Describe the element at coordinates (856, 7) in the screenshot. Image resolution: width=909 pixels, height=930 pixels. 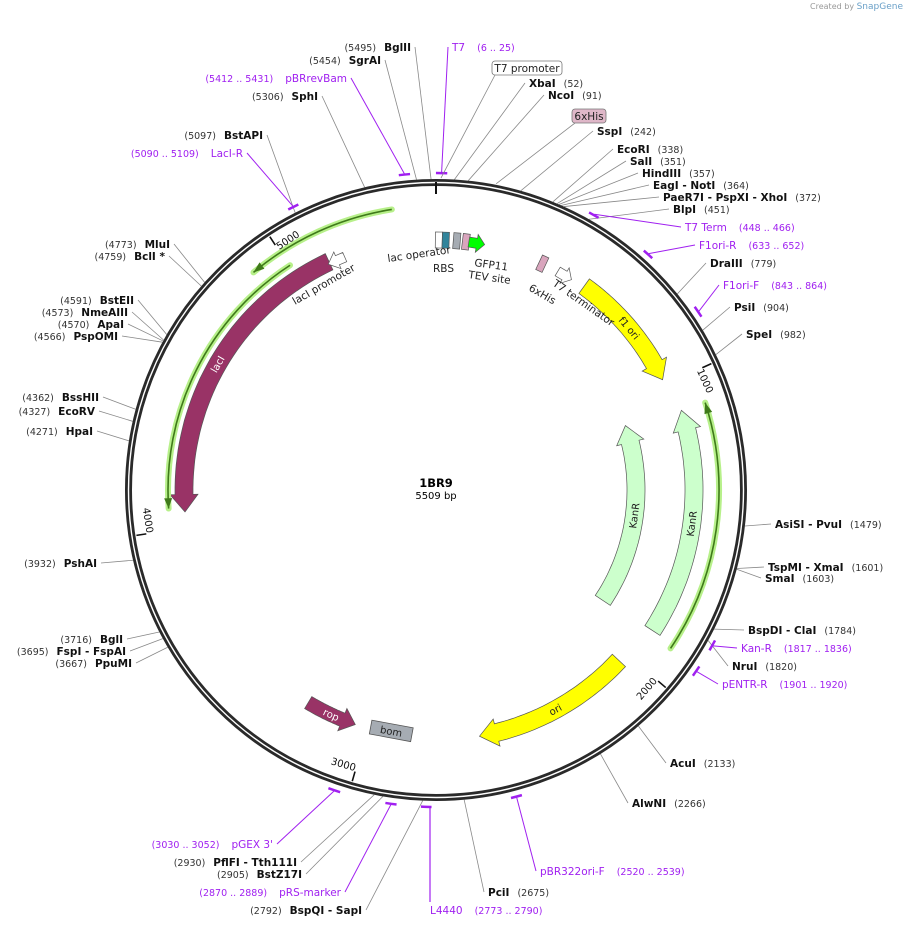
I see `snapgene-credit: Created by SnapGene` at that location.